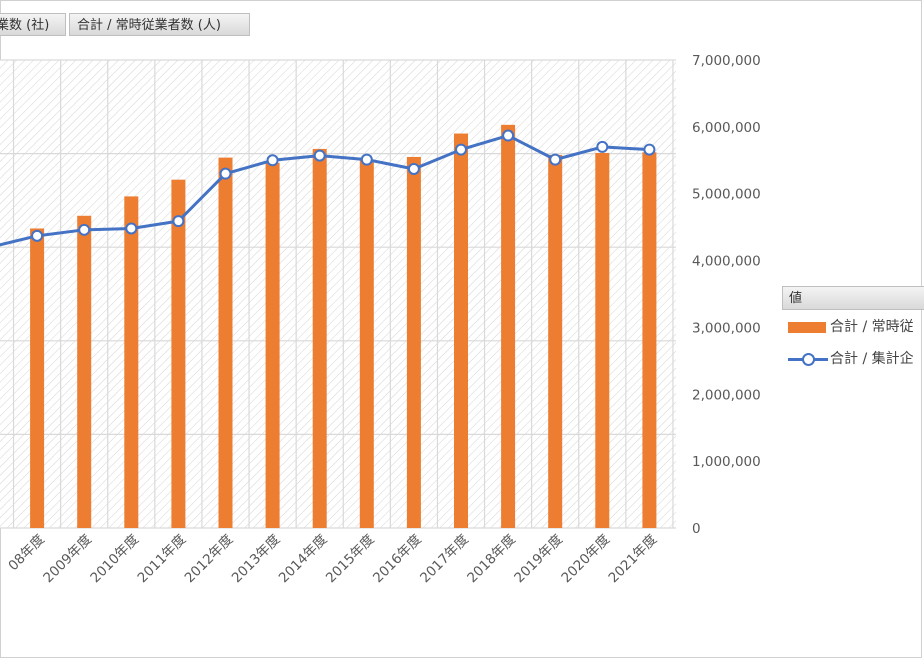 Image resolution: width=924 pixels, height=660 pixels. Describe the element at coordinates (131, 362) in the screenshot. I see `bar-2010年度` at that location.